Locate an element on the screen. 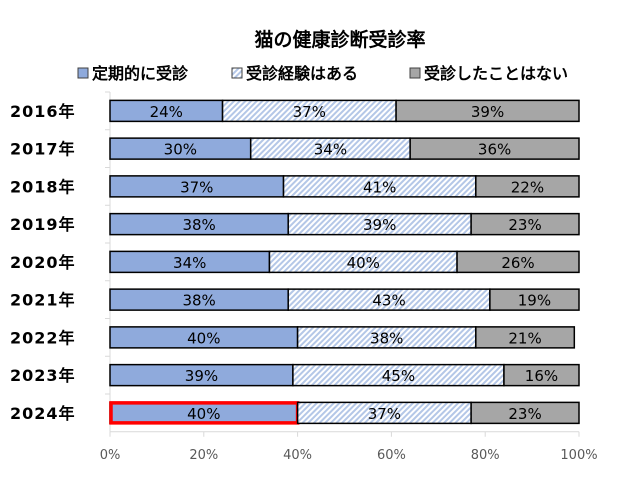 The width and height of the screenshot is (618, 480). chart-title: 猫の健康診断受診率 is located at coordinates (339, 39).